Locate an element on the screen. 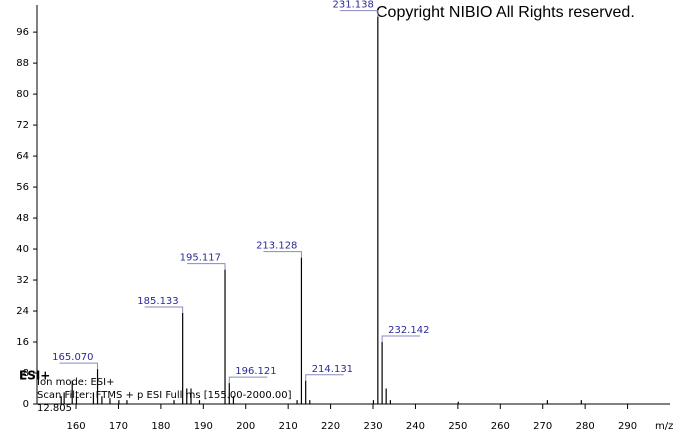 This screenshot has width=673, height=433. polarity: ESI+ is located at coordinates (34, 376).